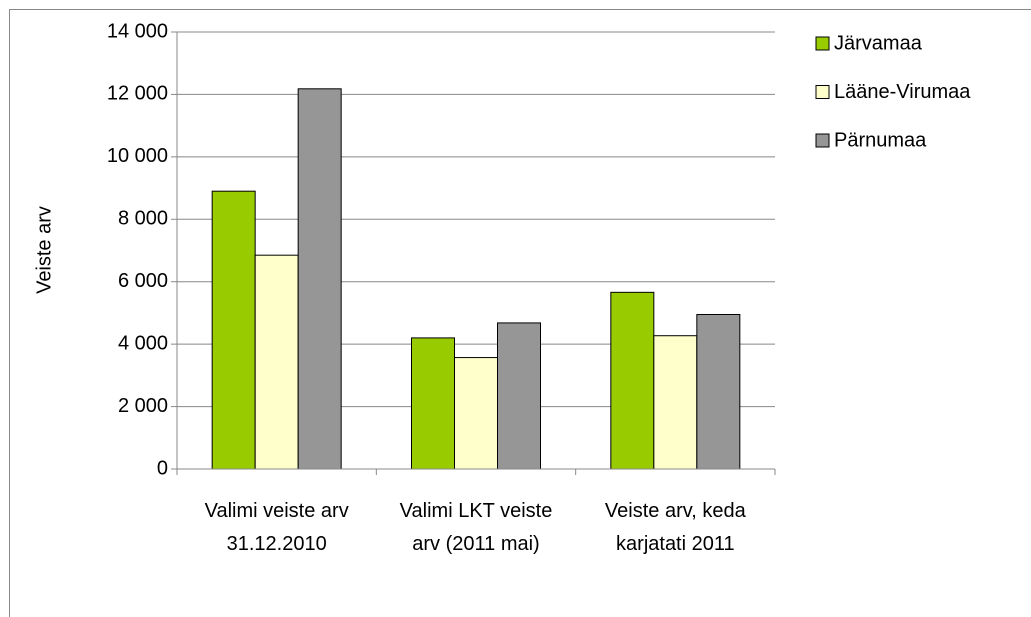 This screenshot has width=1031, height=617. Describe the element at coordinates (162, 468) in the screenshot. I see `y-tick-label: 0` at that location.